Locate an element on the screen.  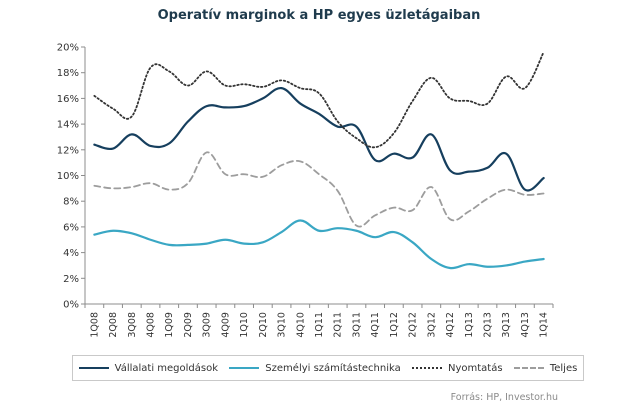
x-tick-label: 2Q13 is located at coordinates (487, 325).